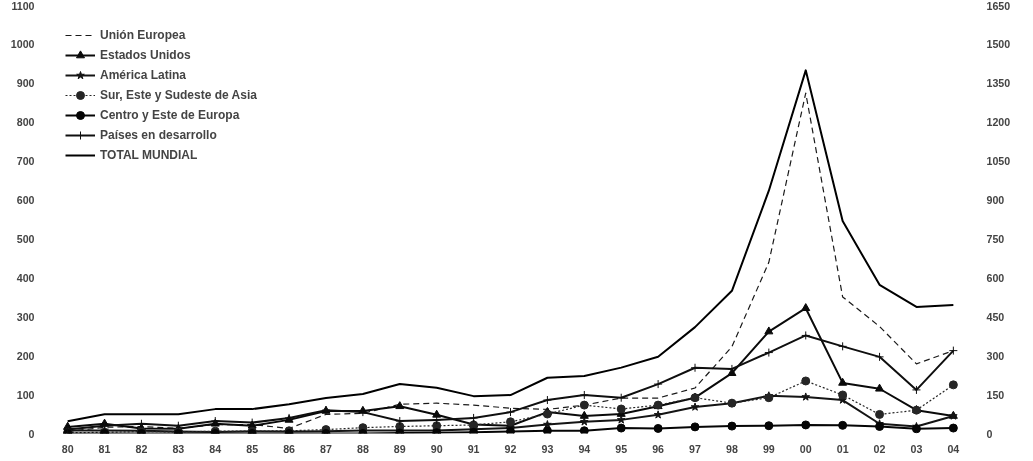 The width and height of the screenshot is (1033, 461). I want to click on x-tick-label: 89, so click(399, 448).